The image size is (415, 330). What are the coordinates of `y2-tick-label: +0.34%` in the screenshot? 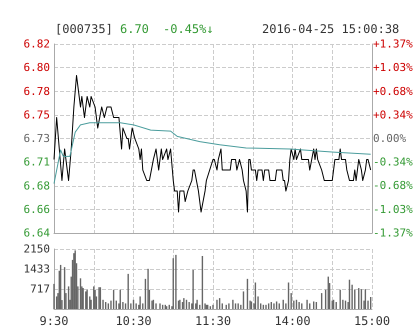 It's located at (393, 115).